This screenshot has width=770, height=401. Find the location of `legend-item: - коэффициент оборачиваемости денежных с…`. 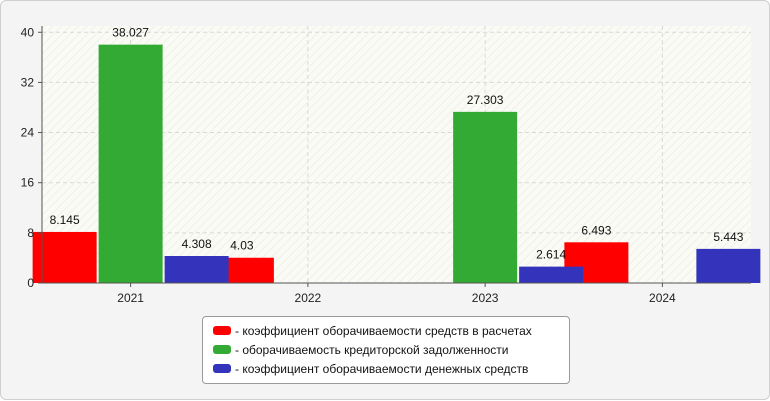

legend-item: - коэффициент оборачиваемости денежных с… is located at coordinates (391, 368).